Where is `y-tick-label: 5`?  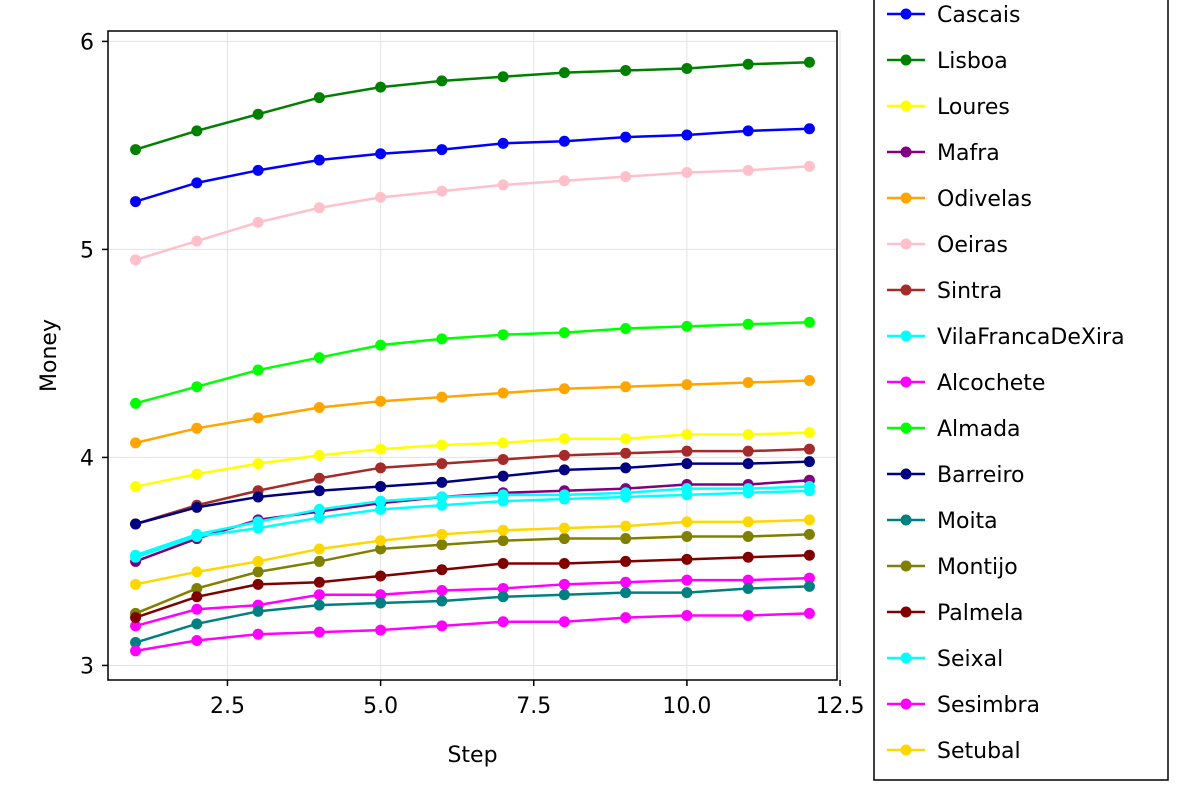
y-tick-label: 5 is located at coordinates (87, 250).